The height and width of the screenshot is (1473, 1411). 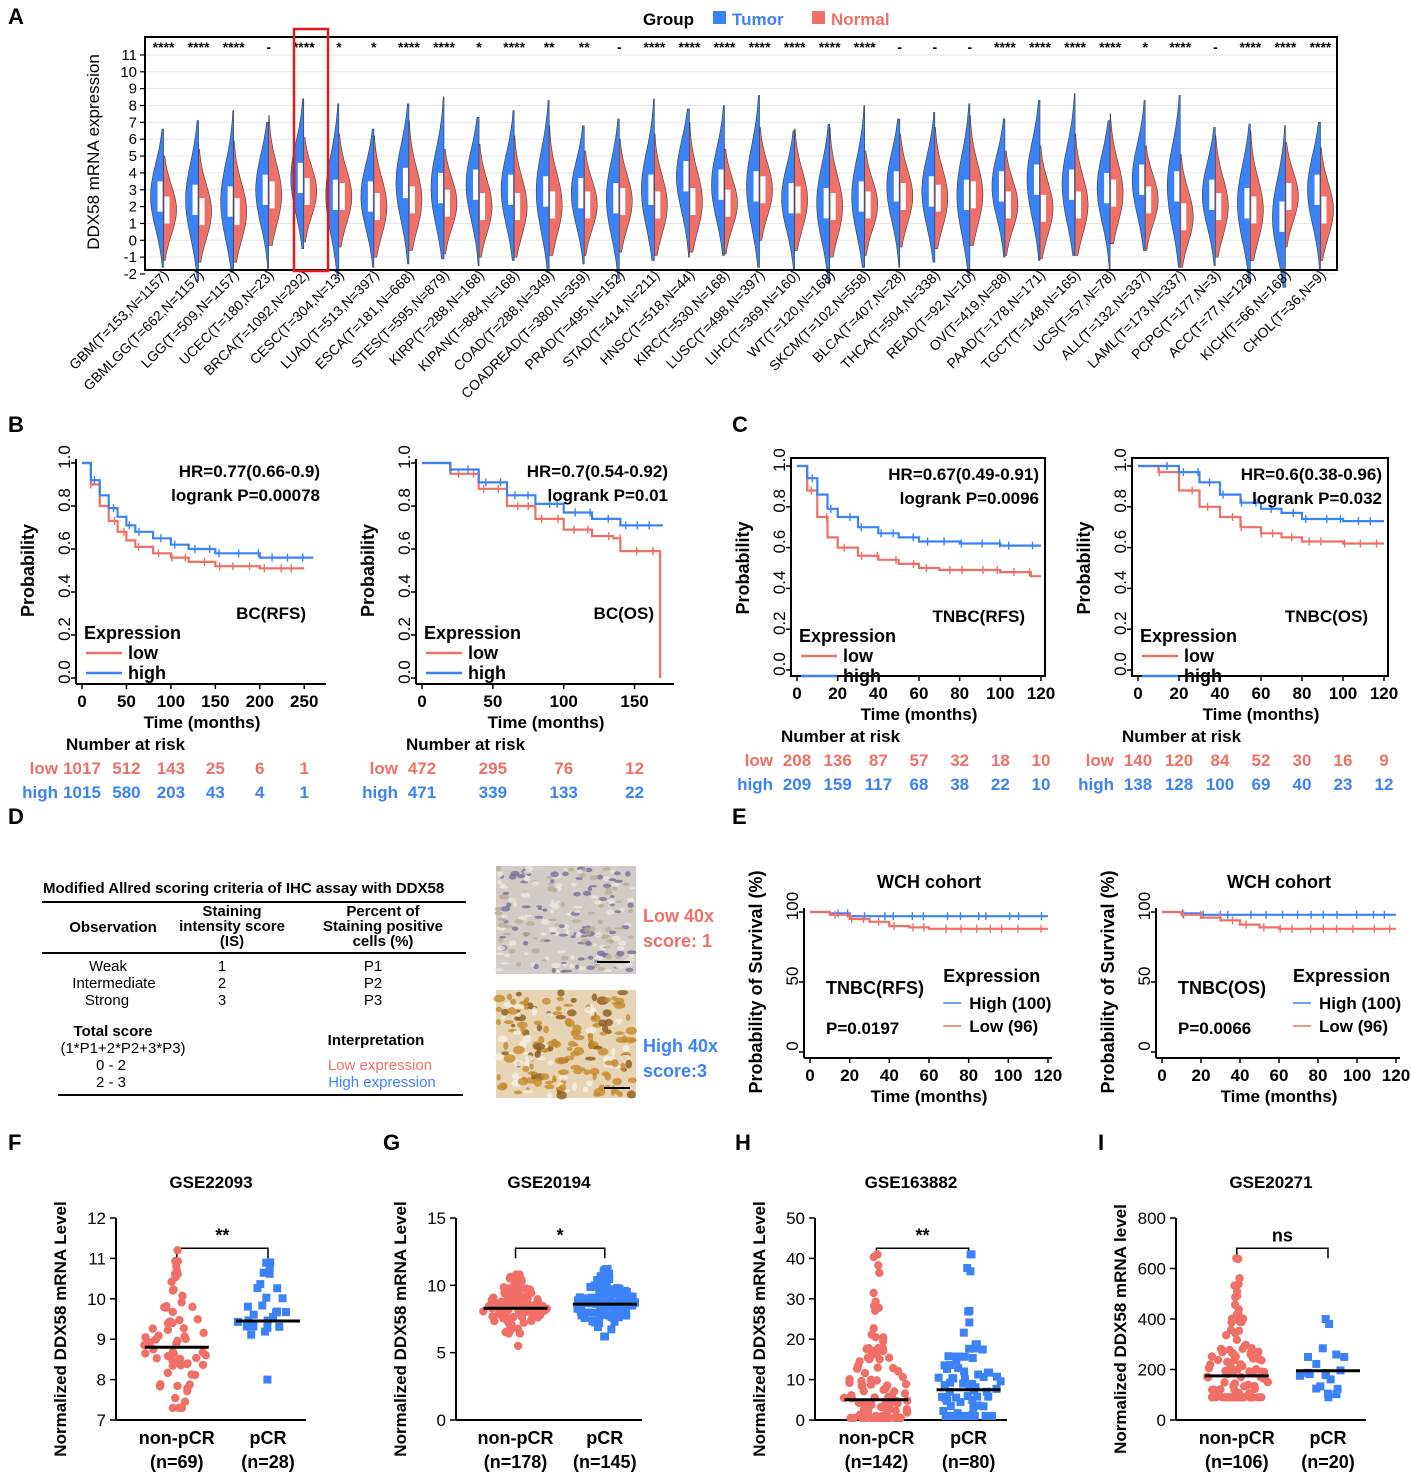 I want to click on y-tick-label: 9, so click(x=101, y=1339).